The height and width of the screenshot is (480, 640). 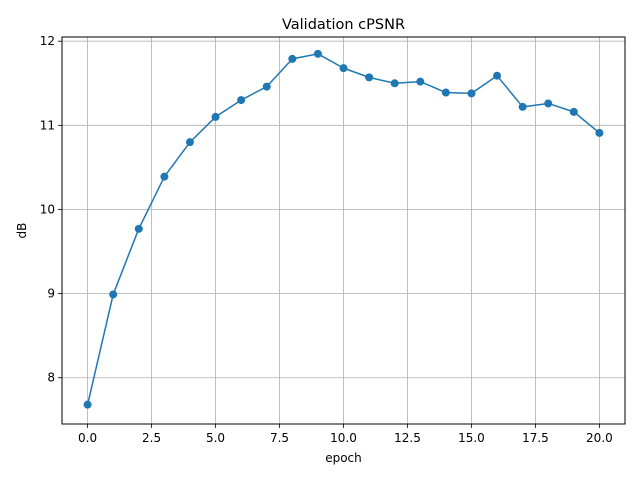 What do you see at coordinates (279, 438) in the screenshot?
I see `x-tick-label: 7.5` at bounding box center [279, 438].